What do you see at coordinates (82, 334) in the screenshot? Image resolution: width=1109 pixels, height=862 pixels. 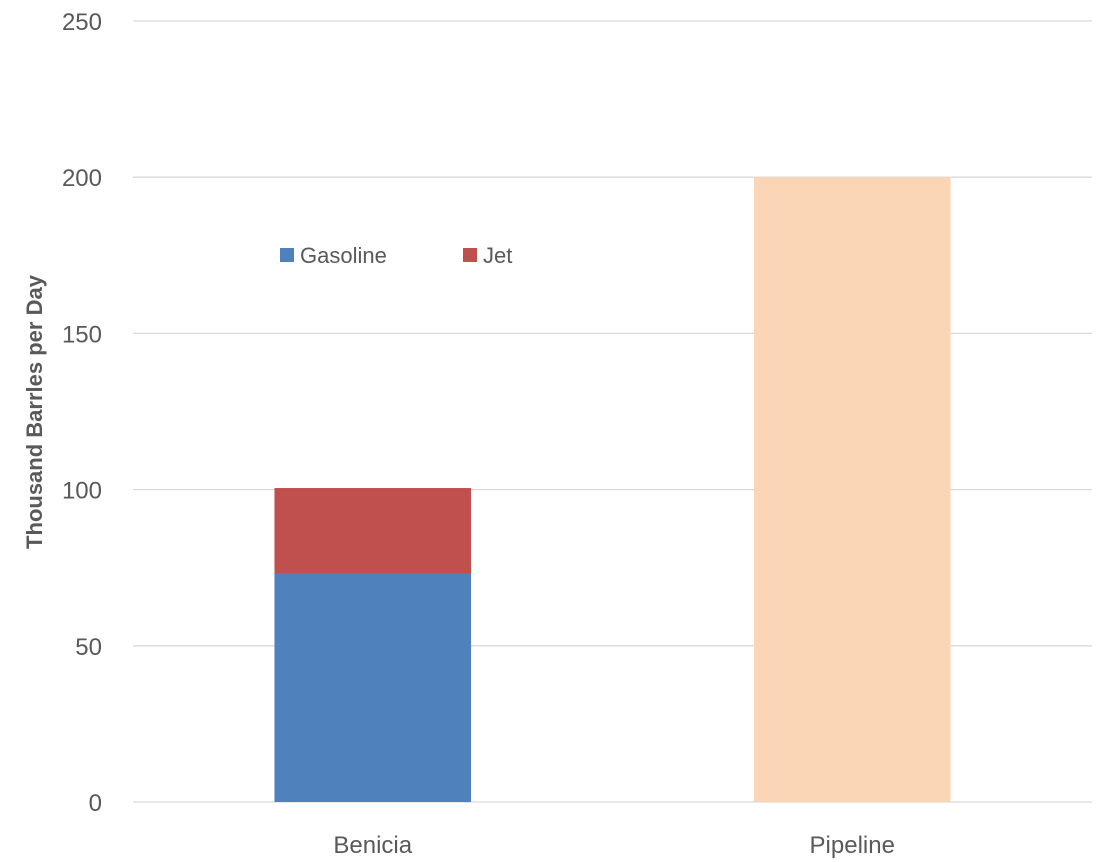 I see `y-tick-label: 150` at bounding box center [82, 334].